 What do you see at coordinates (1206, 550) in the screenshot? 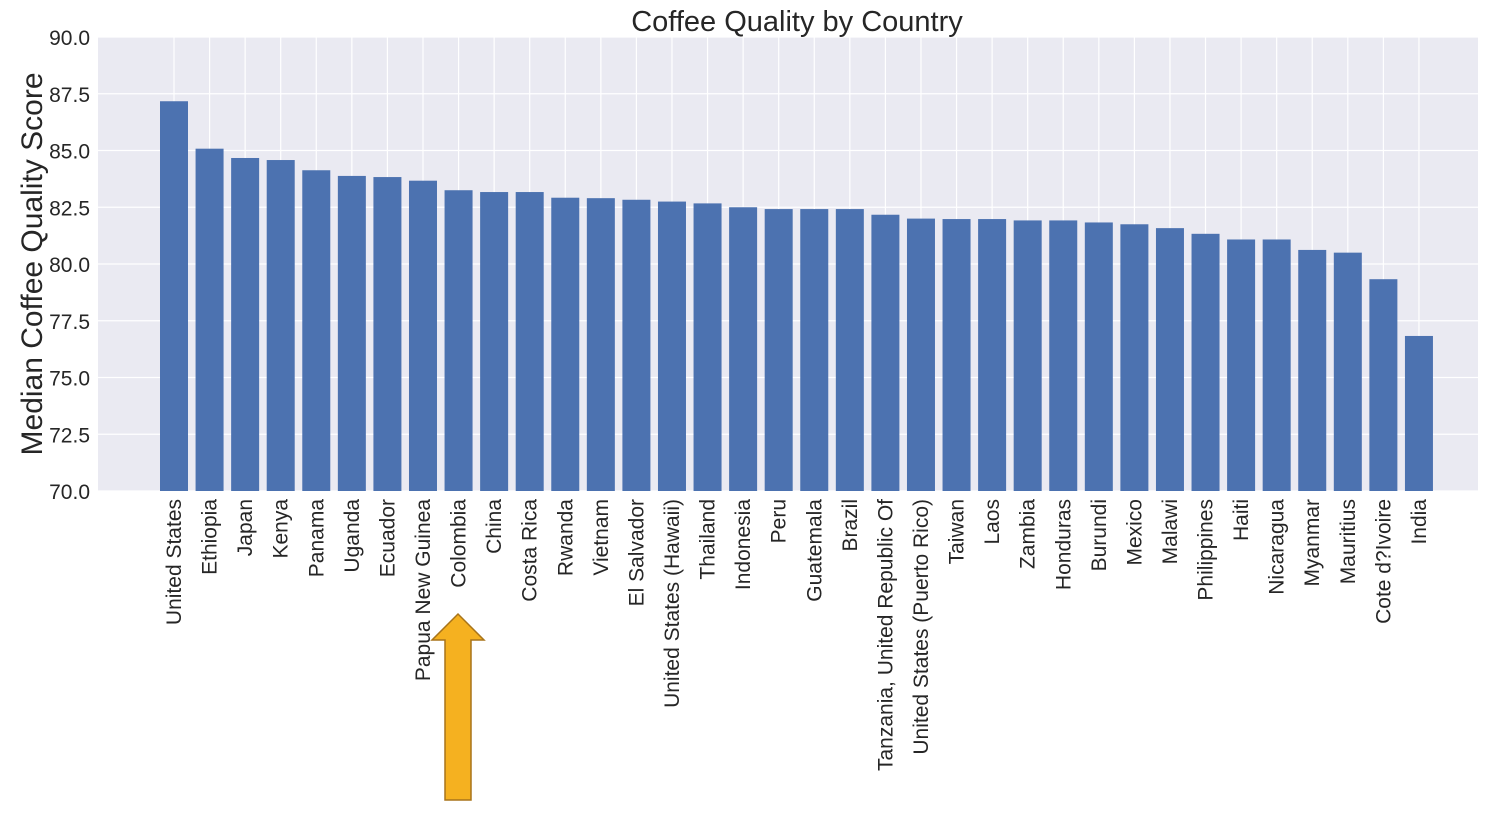
I see `x-tick-label: Philippines` at bounding box center [1206, 550].